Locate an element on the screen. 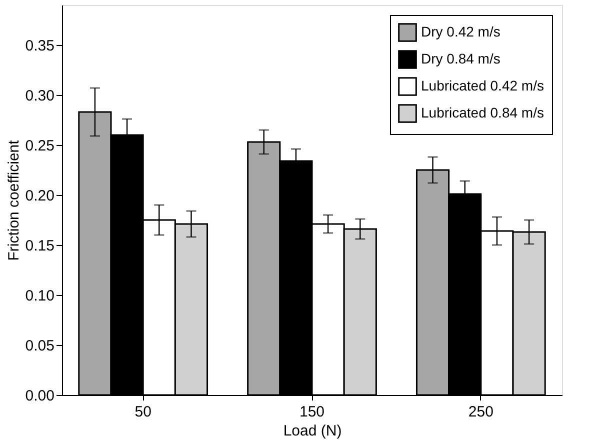 This screenshot has width=616, height=447. y-axis-title: Friction coefficient is located at coordinates (13, 200).